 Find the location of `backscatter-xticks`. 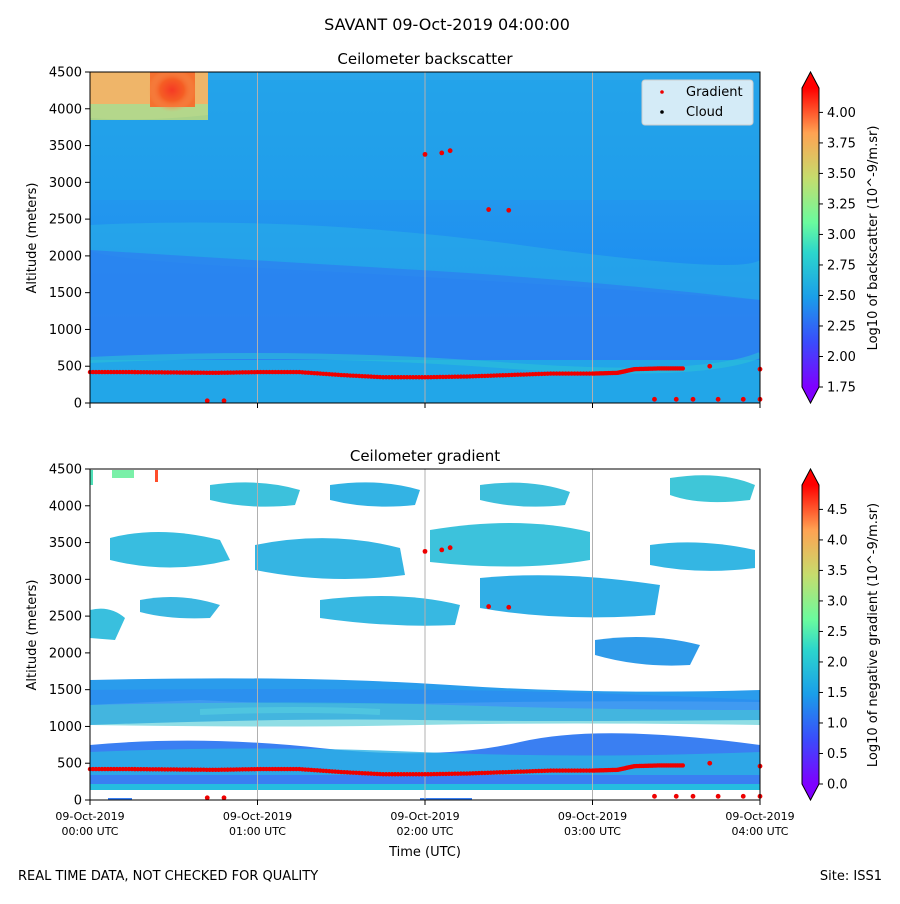

backscatter-xticks is located at coordinates (425, 405).